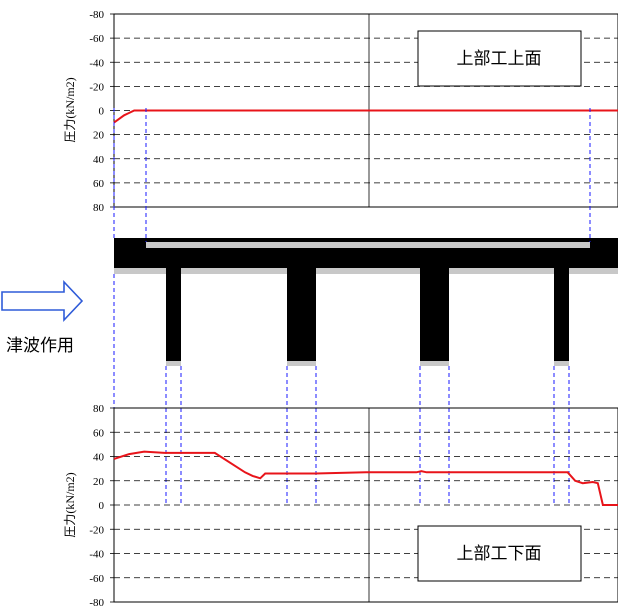 The width and height of the screenshot is (618, 609). Describe the element at coordinates (99, 409) in the screenshot. I see `bottom-y-tick-label: 80` at that location.